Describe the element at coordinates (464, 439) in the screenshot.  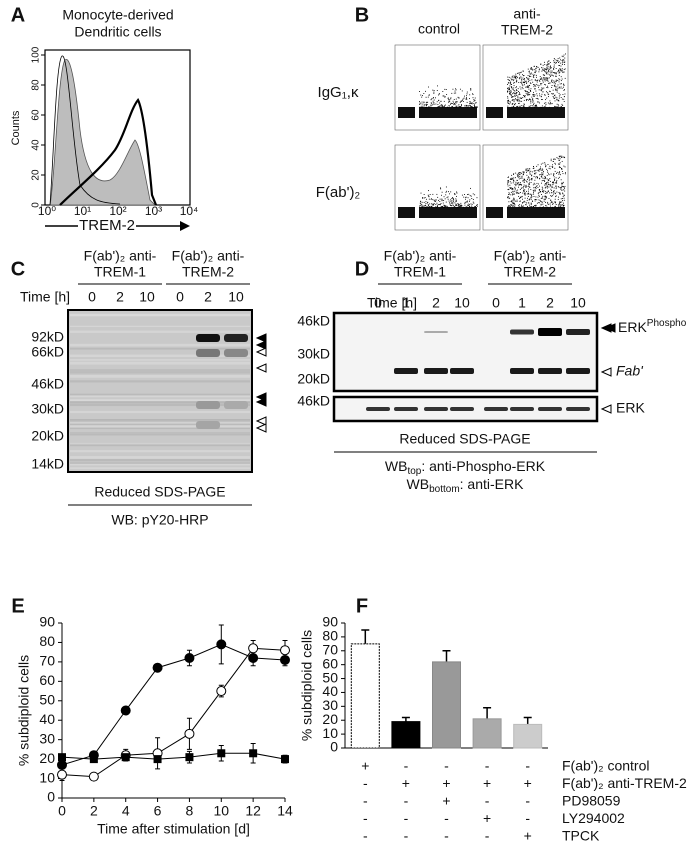
I see `footer-label: Reduced SDS-PAGE` at that location.